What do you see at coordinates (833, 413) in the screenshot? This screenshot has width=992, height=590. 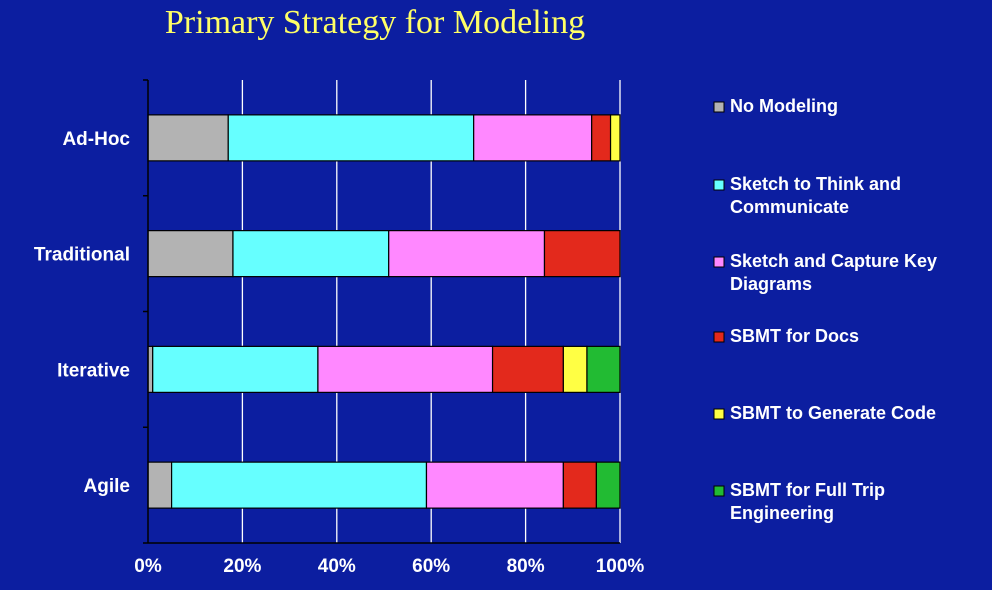 I see `legend-entry: SBMT to Generate Code` at bounding box center [833, 413].